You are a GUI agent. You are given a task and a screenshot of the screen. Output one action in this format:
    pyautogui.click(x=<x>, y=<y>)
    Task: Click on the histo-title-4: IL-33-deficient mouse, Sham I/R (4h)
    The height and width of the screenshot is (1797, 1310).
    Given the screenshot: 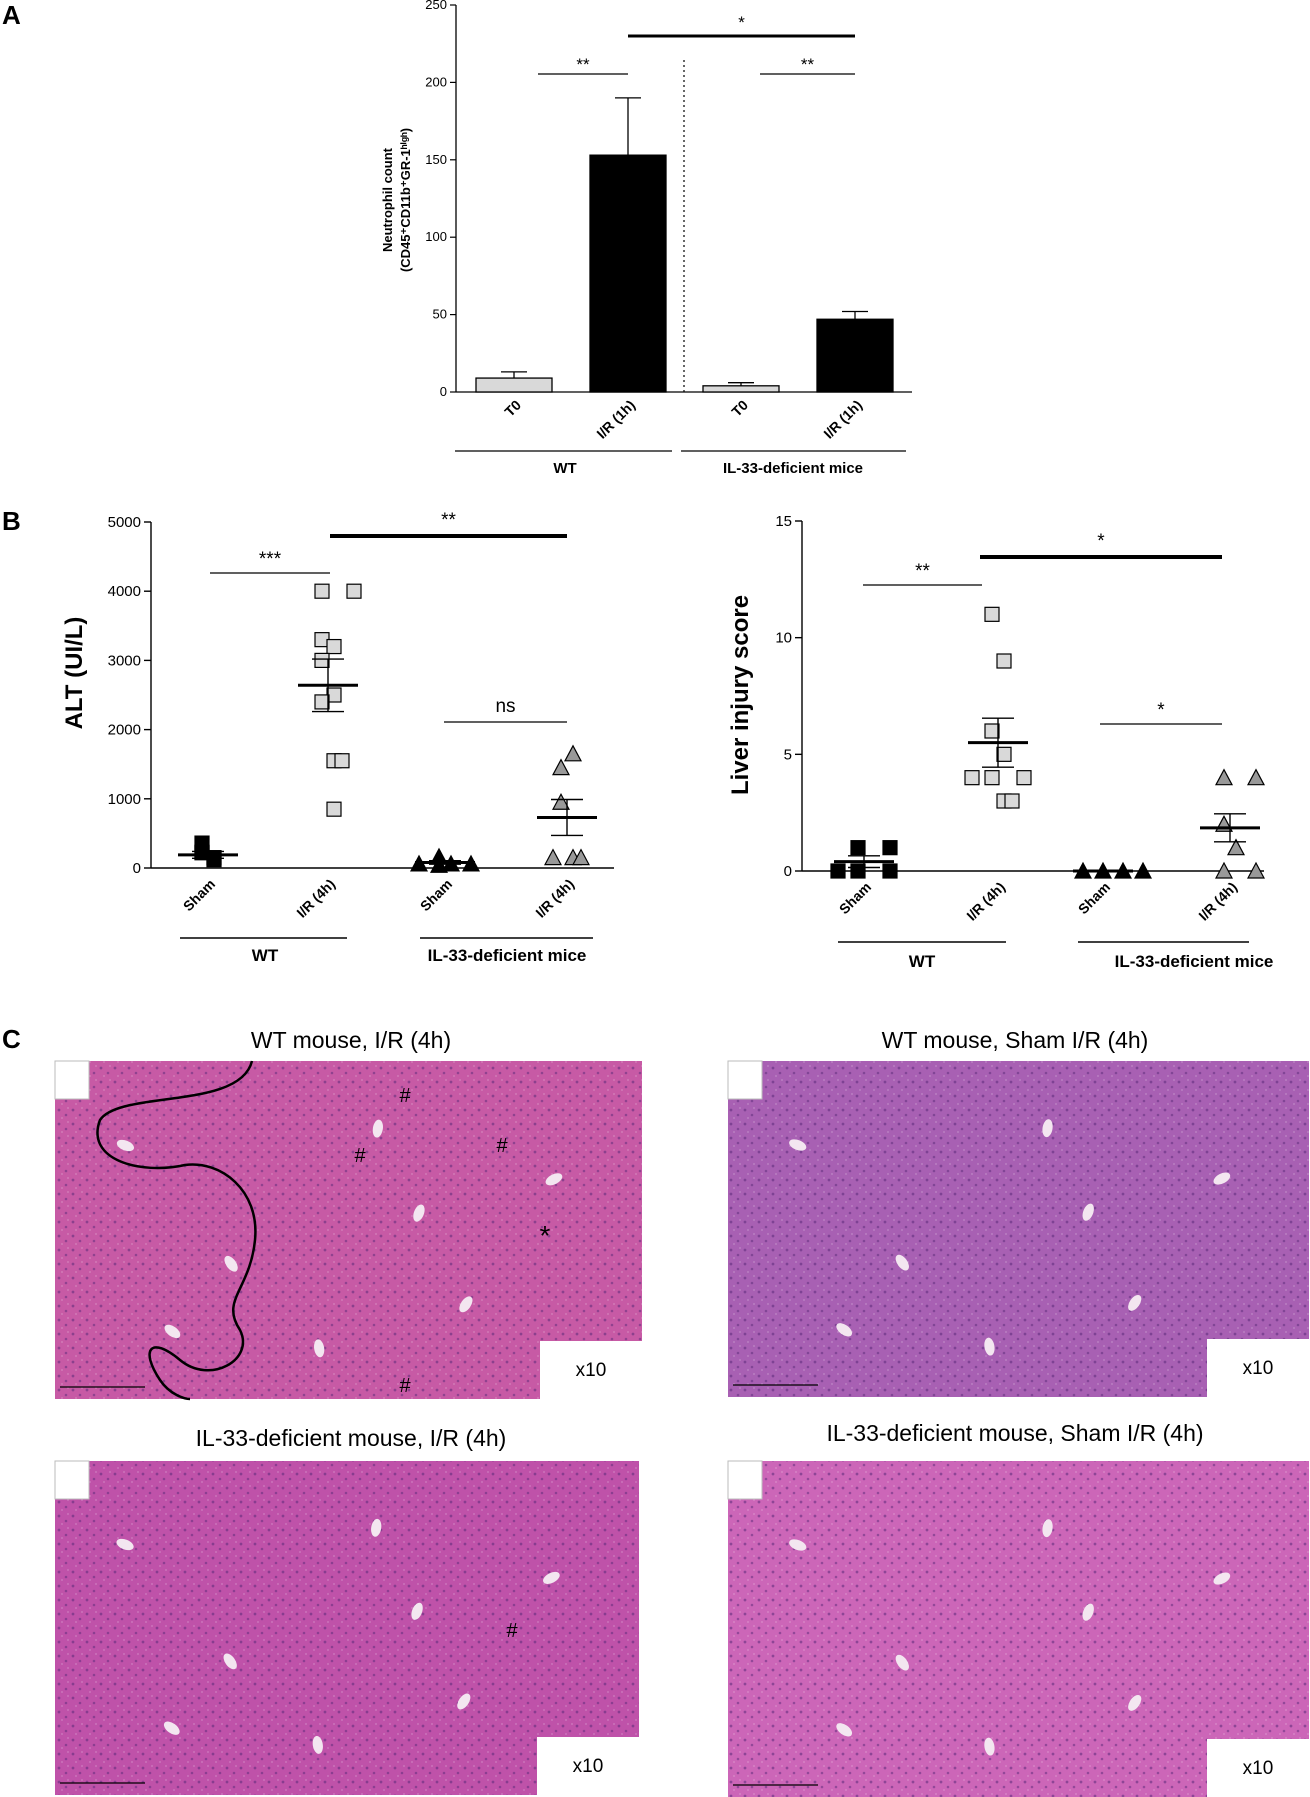 What is the action you would take?
    pyautogui.click(x=1014, y=1433)
    